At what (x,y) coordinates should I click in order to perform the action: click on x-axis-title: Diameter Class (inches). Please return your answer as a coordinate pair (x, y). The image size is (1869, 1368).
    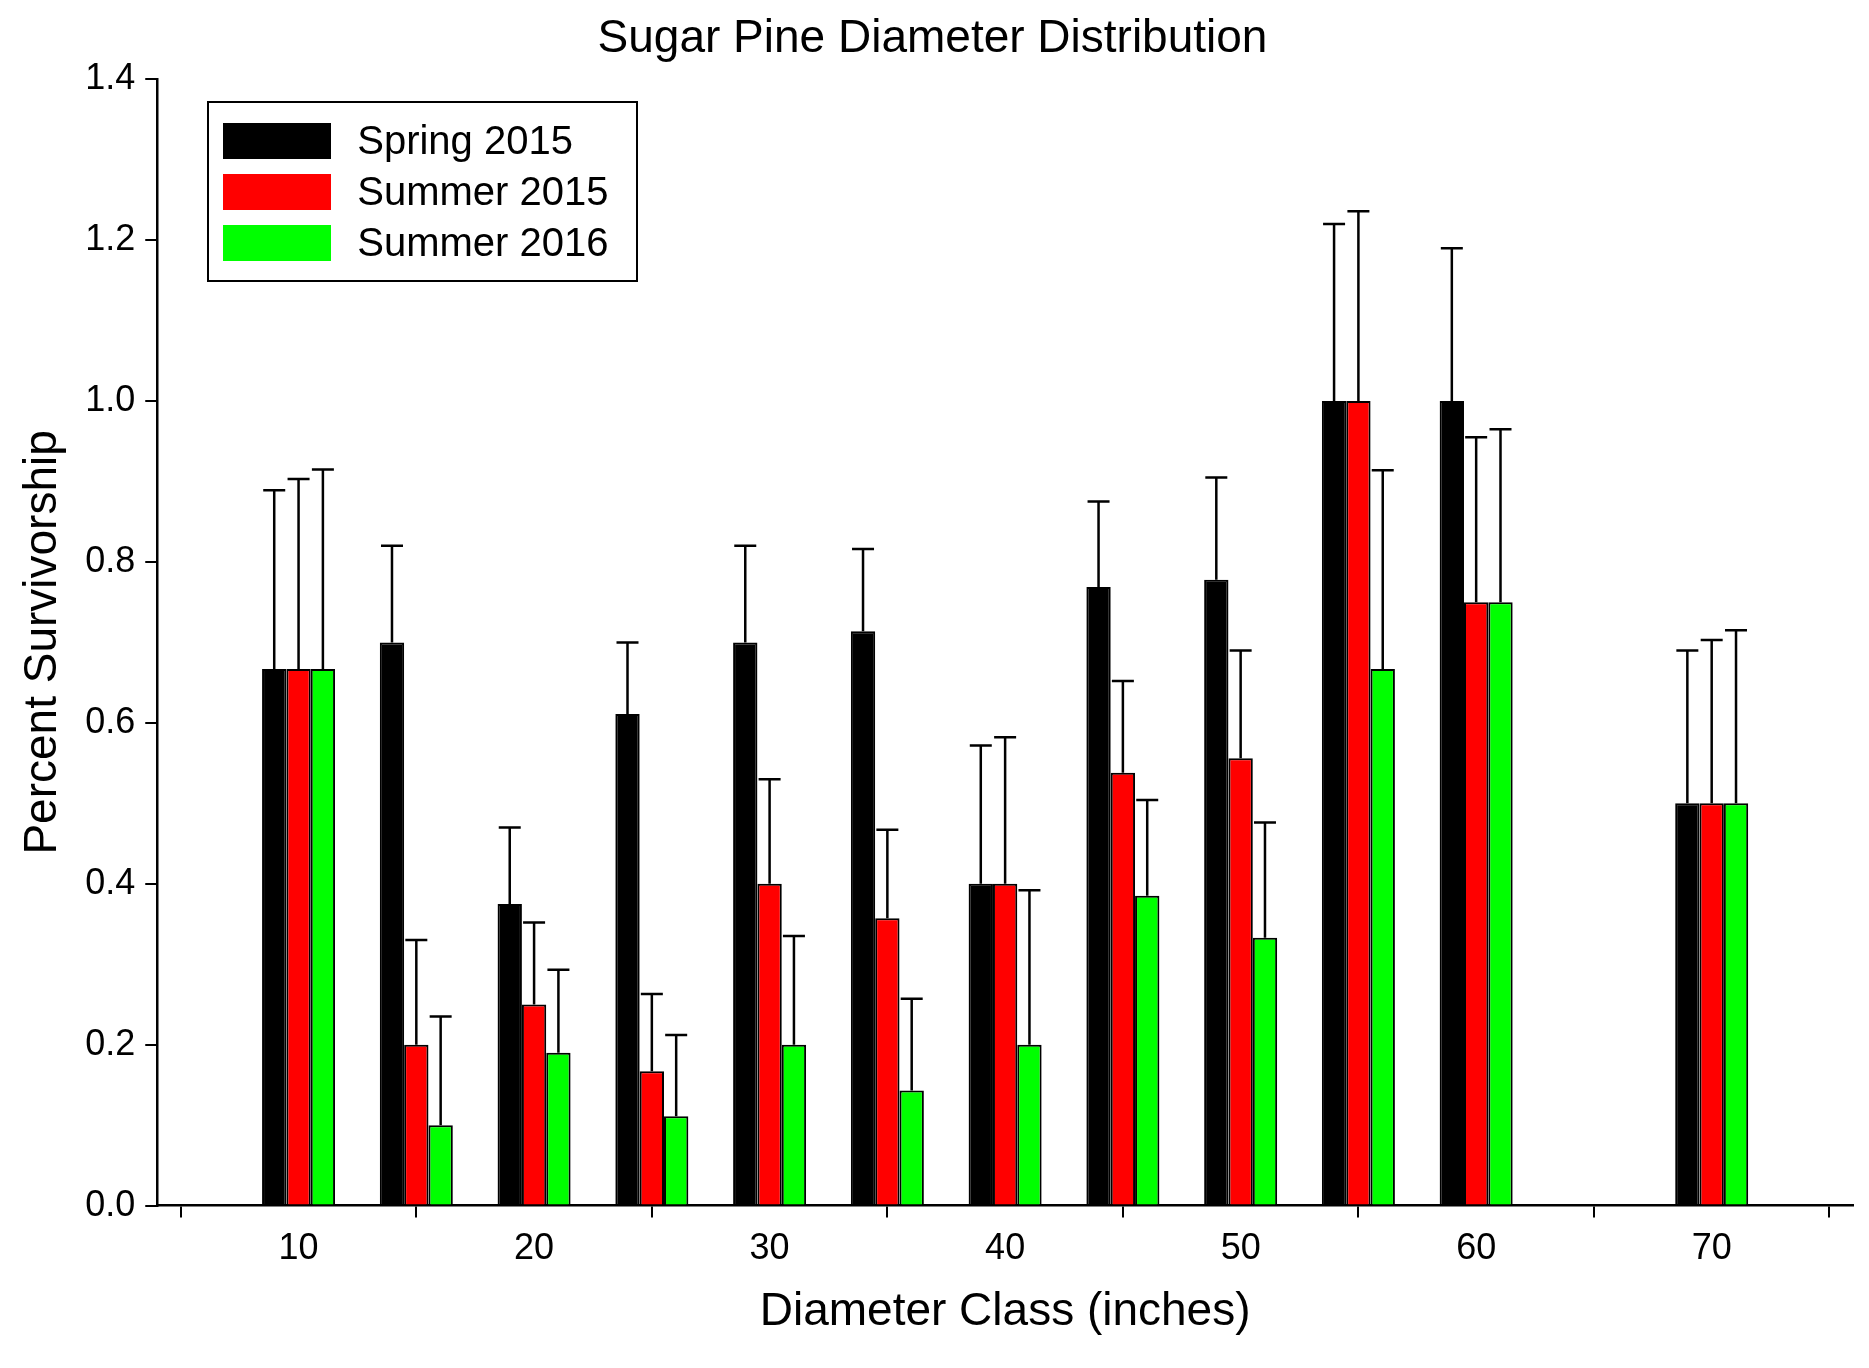
    Looking at the image, I should click on (1005, 1309).